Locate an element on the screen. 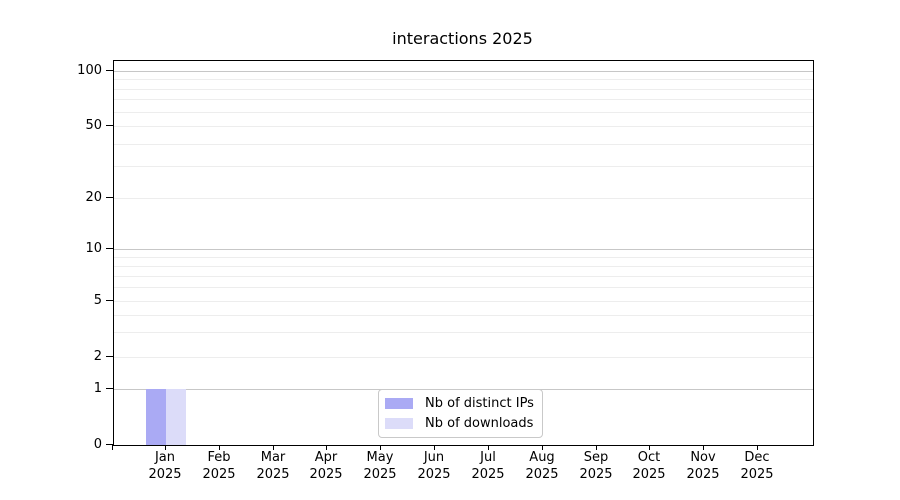  bar-downloads is located at coordinates (176, 417).